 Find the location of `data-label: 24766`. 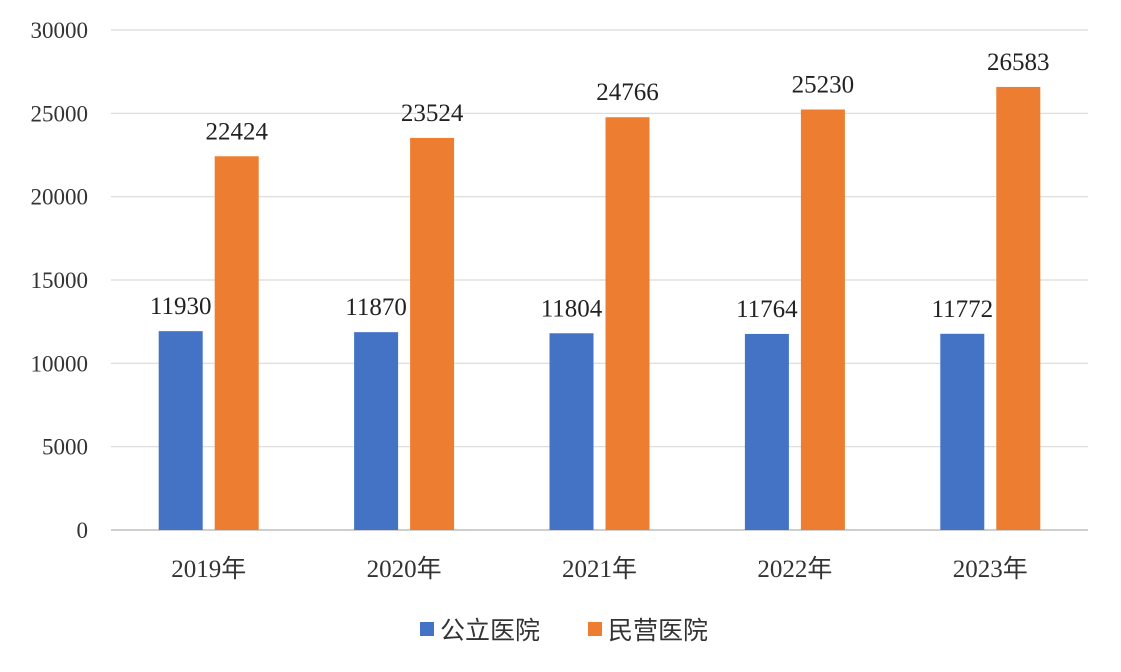

data-label: 24766 is located at coordinates (627, 92).